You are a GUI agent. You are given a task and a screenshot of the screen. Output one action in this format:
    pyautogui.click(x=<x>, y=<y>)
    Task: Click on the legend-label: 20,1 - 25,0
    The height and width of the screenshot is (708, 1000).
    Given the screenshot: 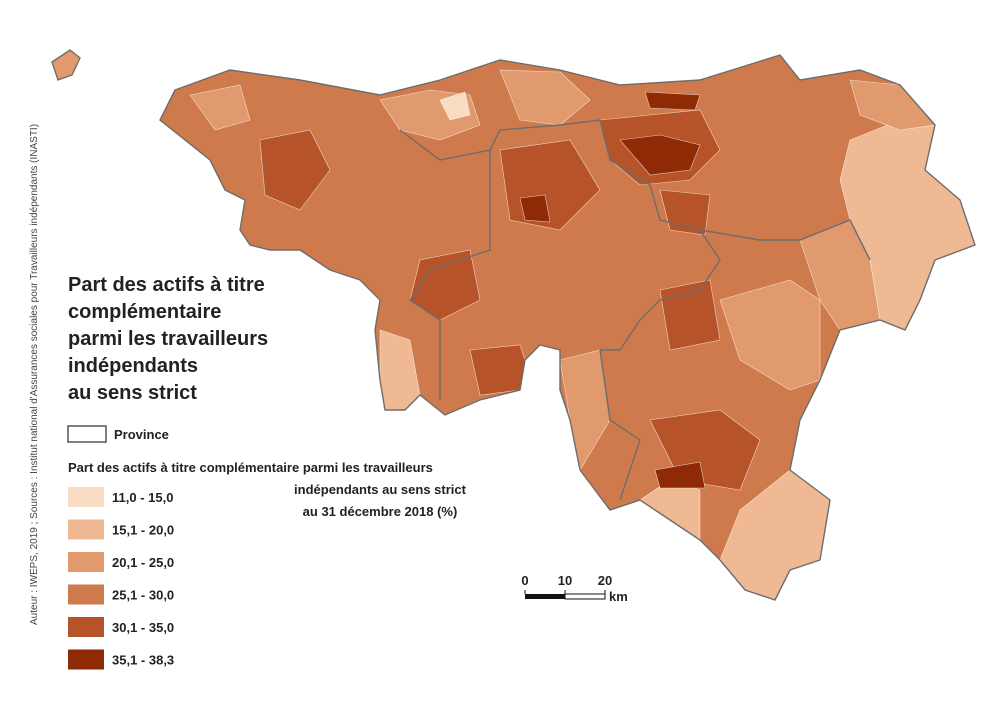 What is the action you would take?
    pyautogui.click(x=143, y=562)
    